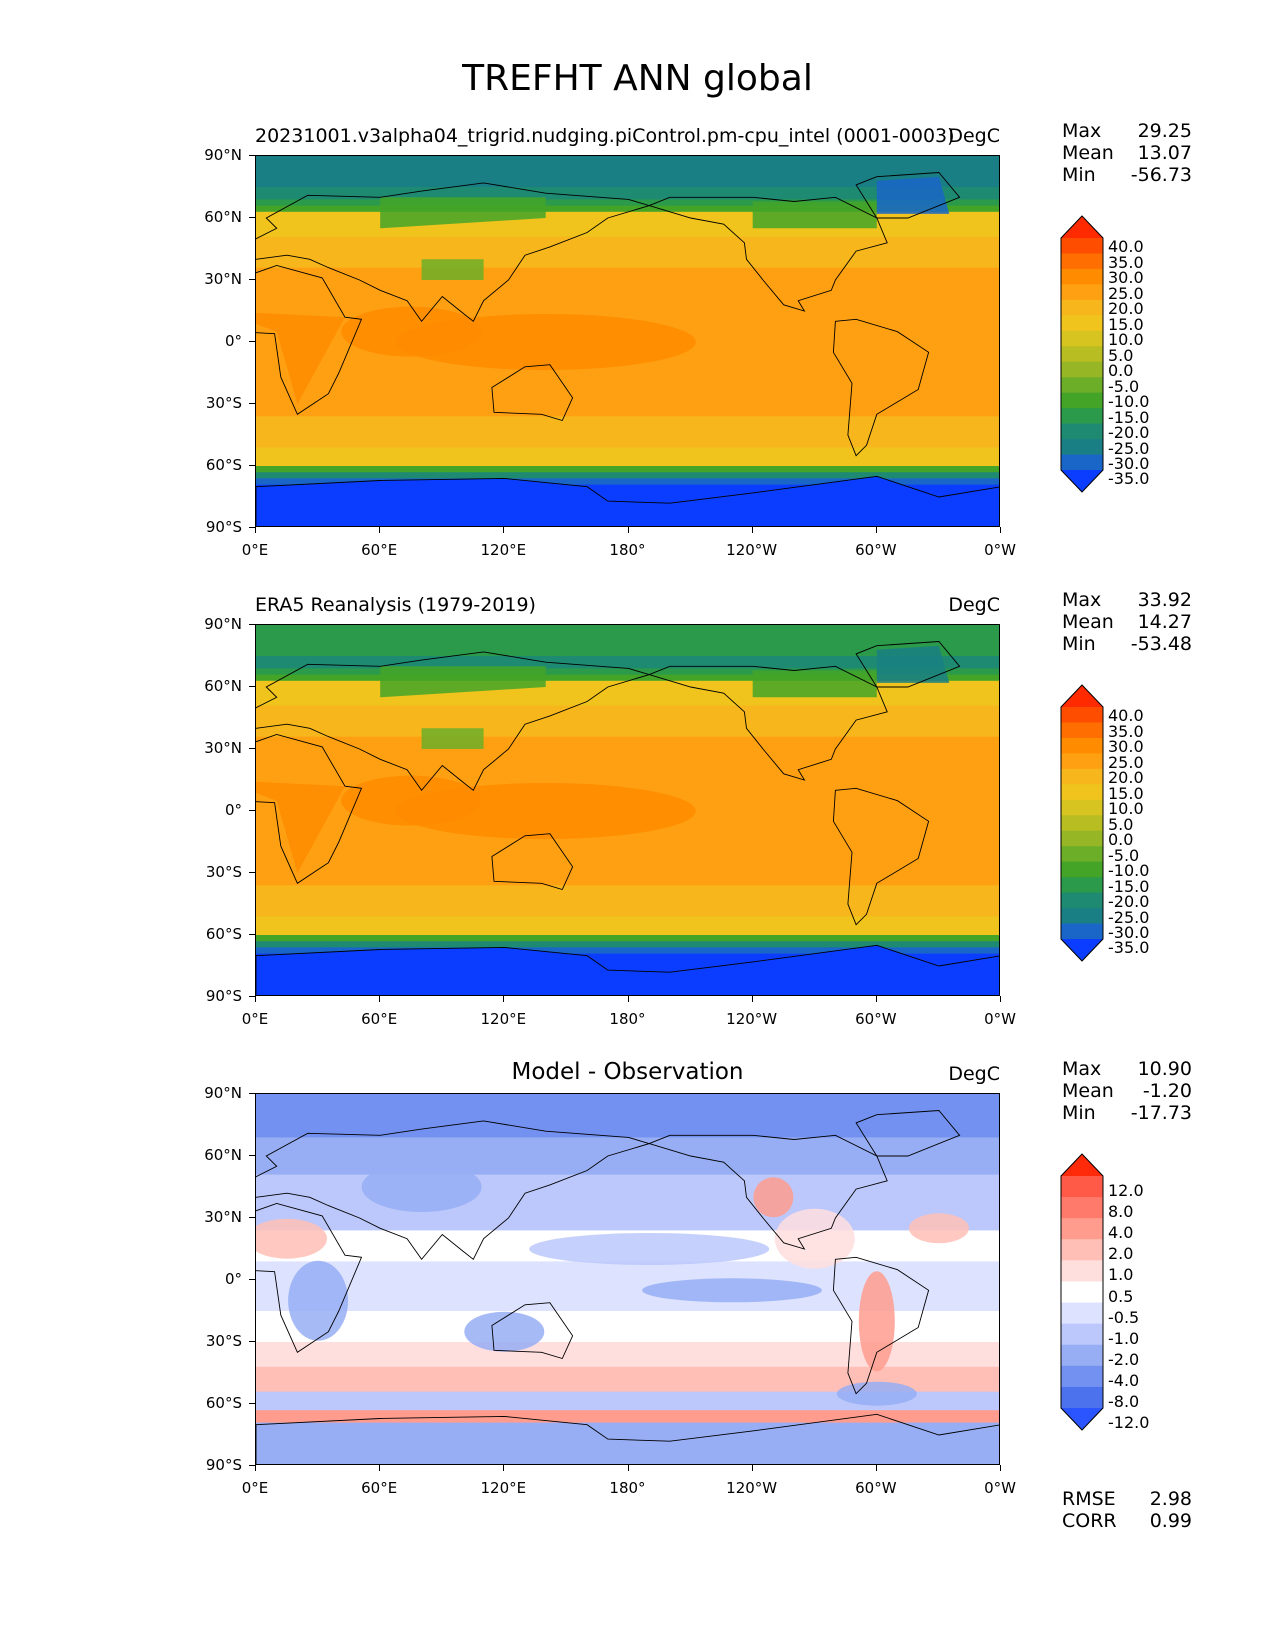 This screenshot has height=1650, width=1275. Describe the element at coordinates (1124, 1317) in the screenshot. I see `colorbar-label: -0.5` at that location.